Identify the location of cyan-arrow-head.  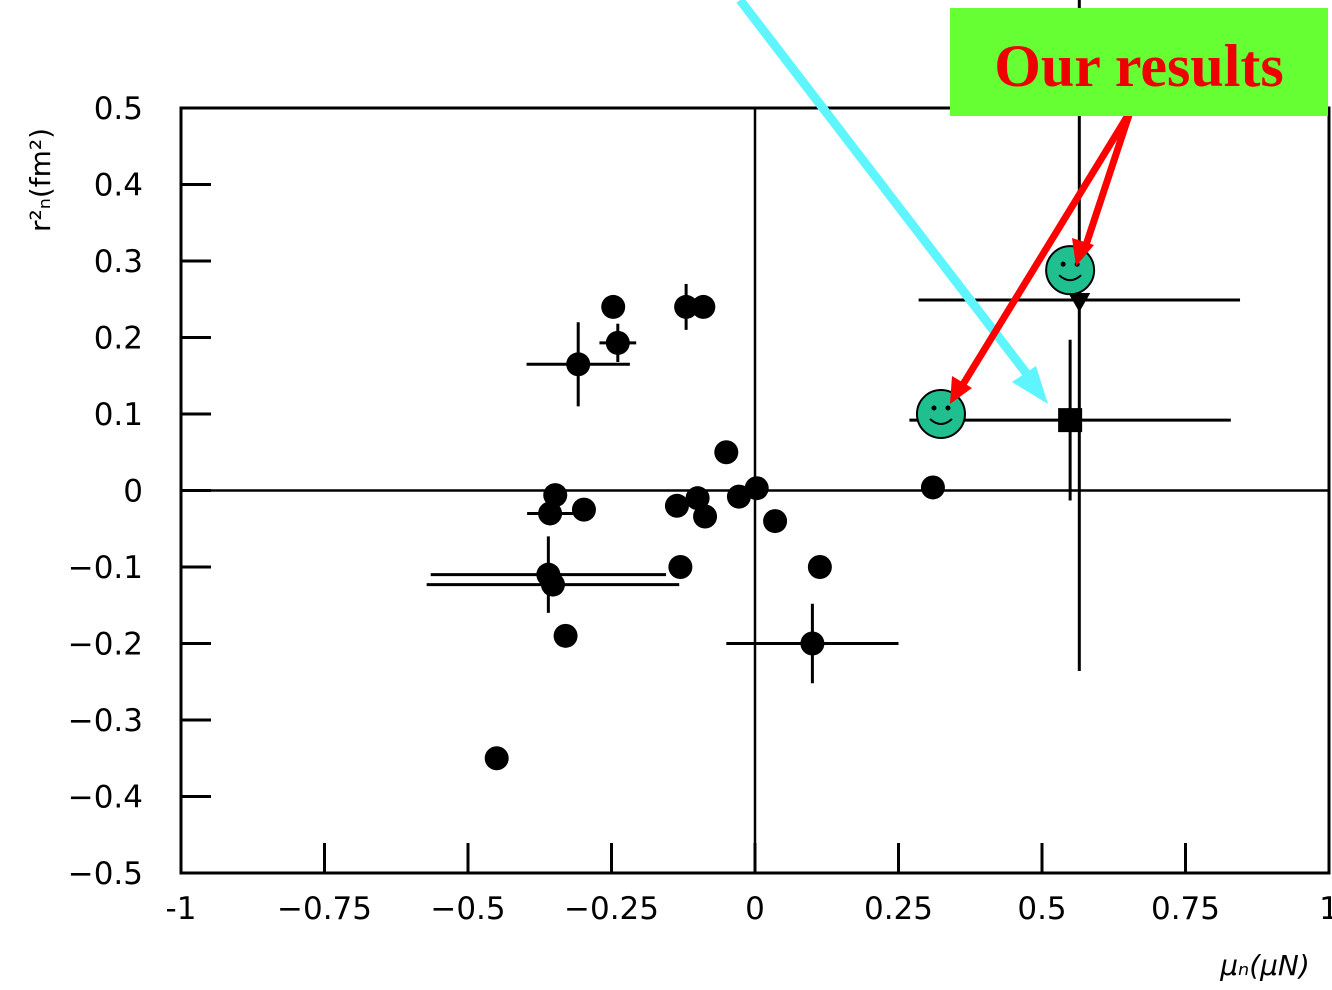
(1030, 385).